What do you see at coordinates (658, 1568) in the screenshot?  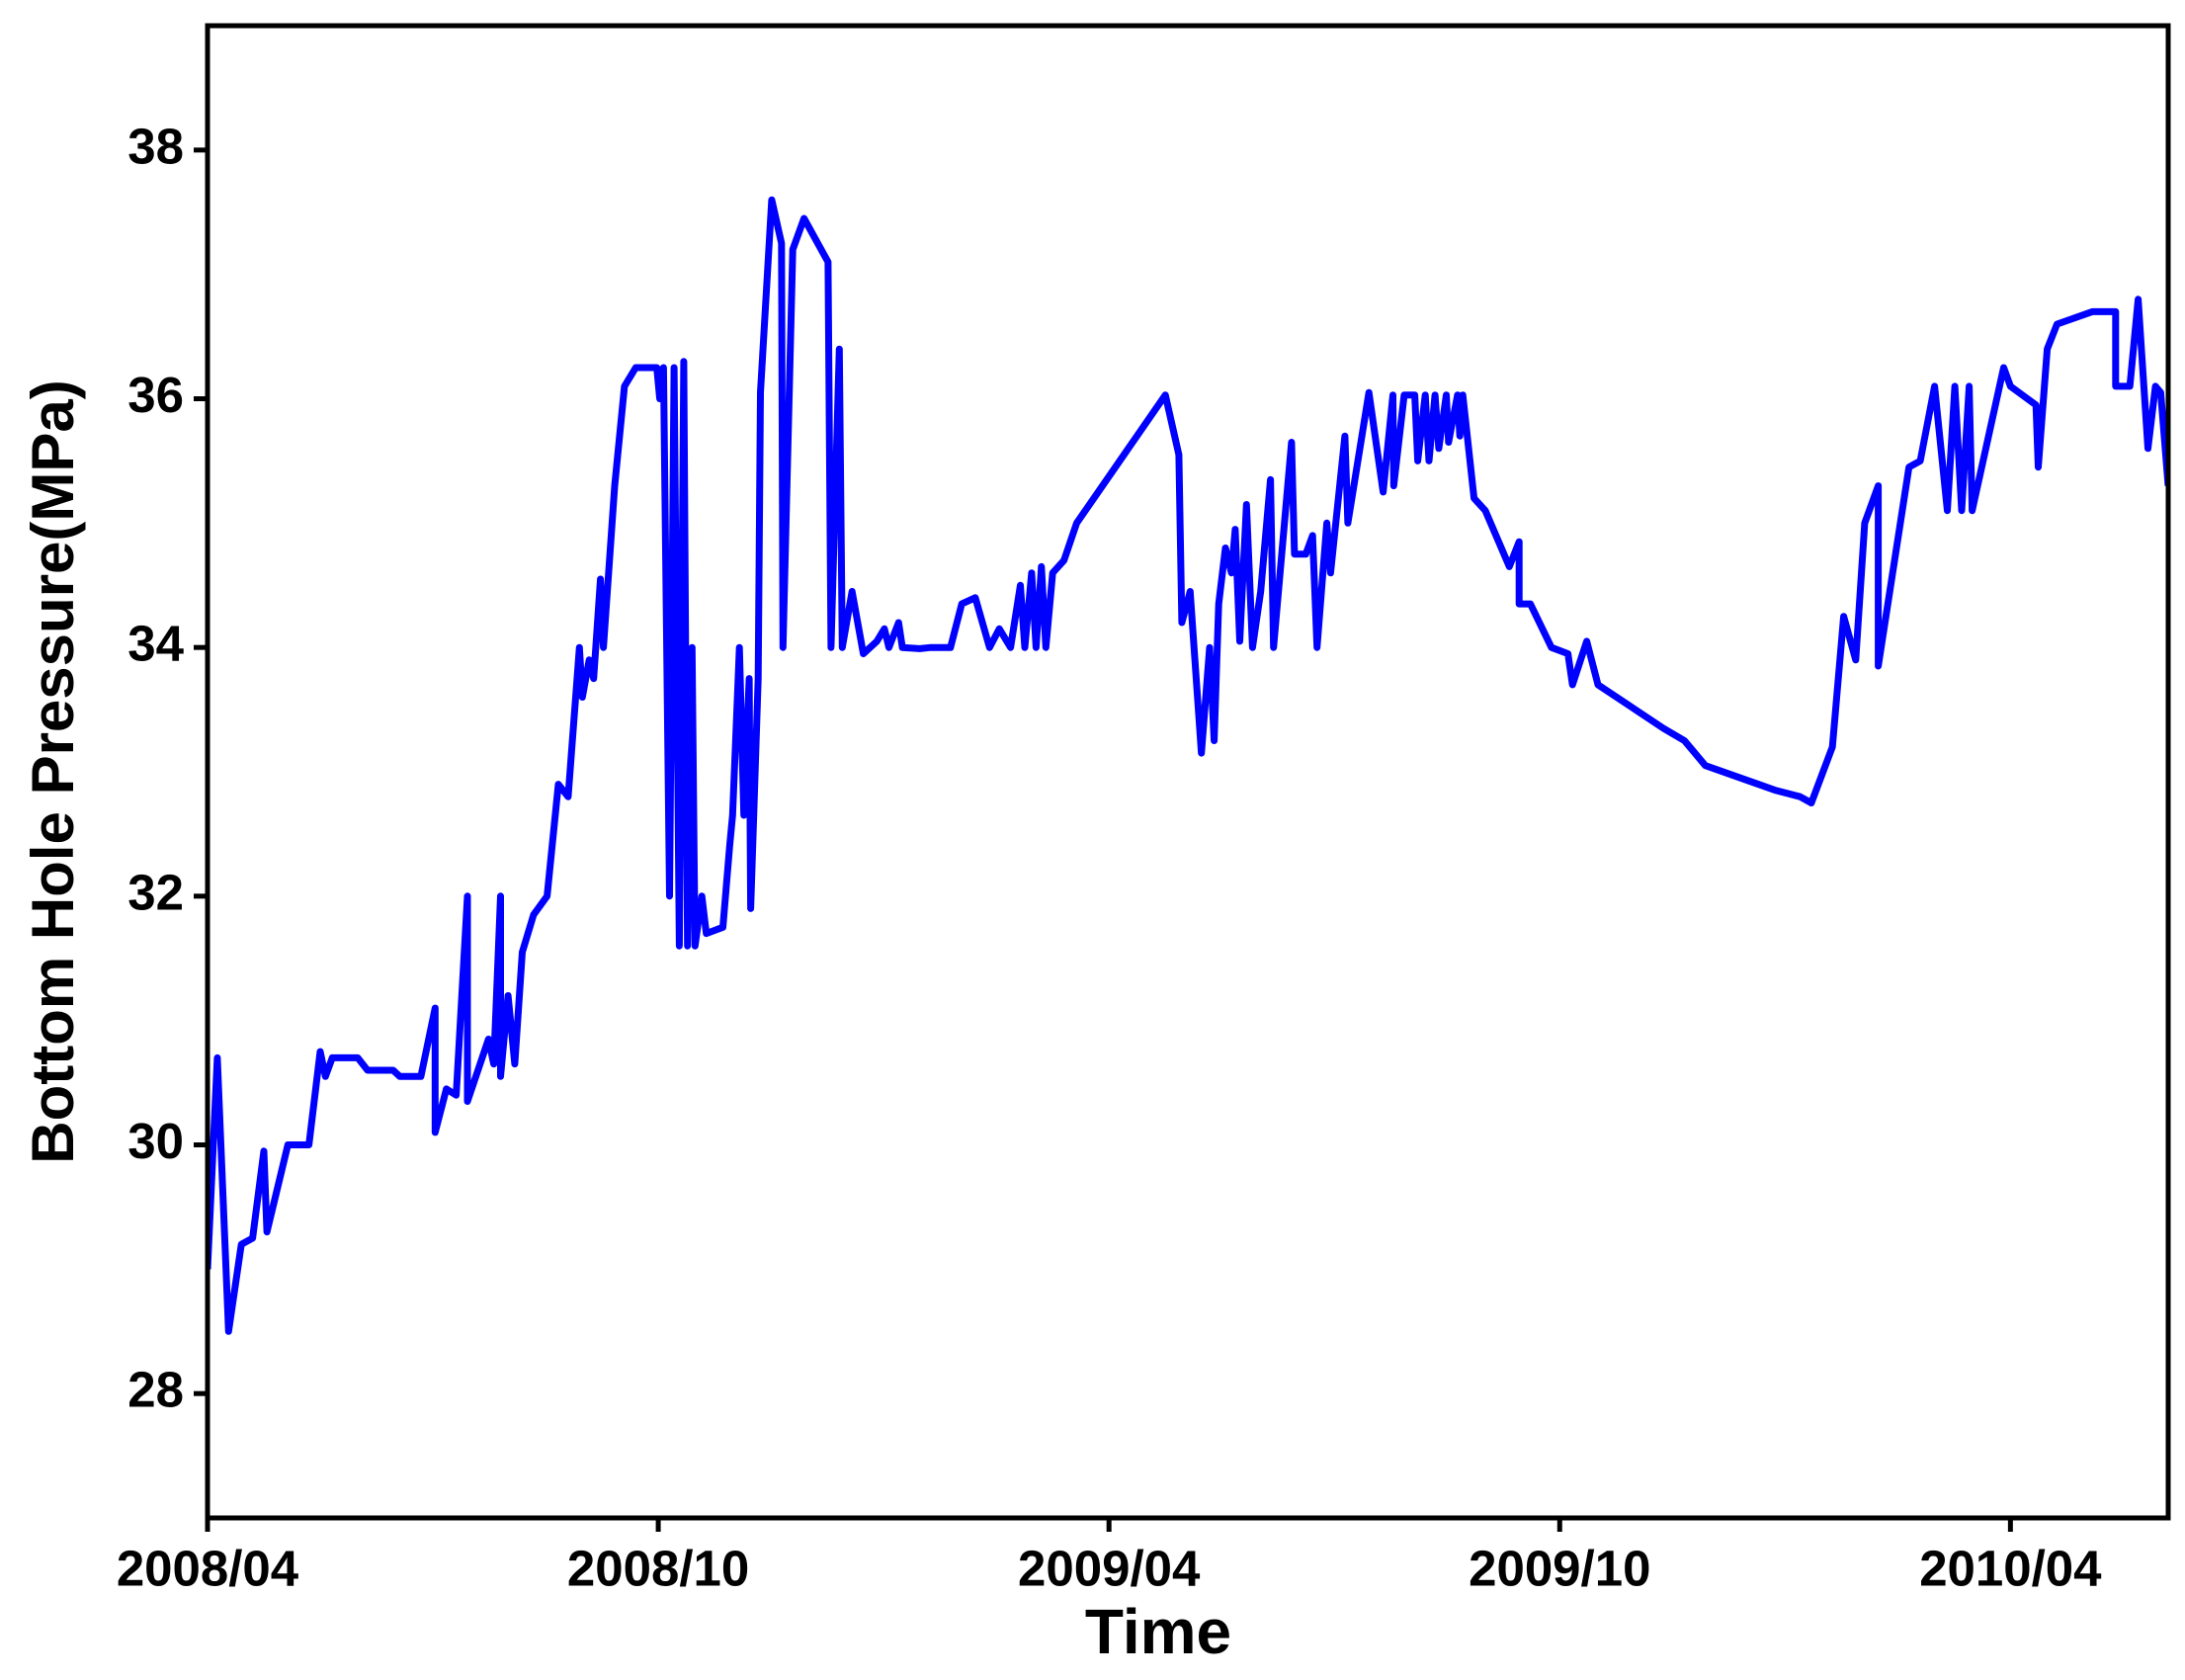 I see `x-tick-label: 2008/10` at bounding box center [658, 1568].